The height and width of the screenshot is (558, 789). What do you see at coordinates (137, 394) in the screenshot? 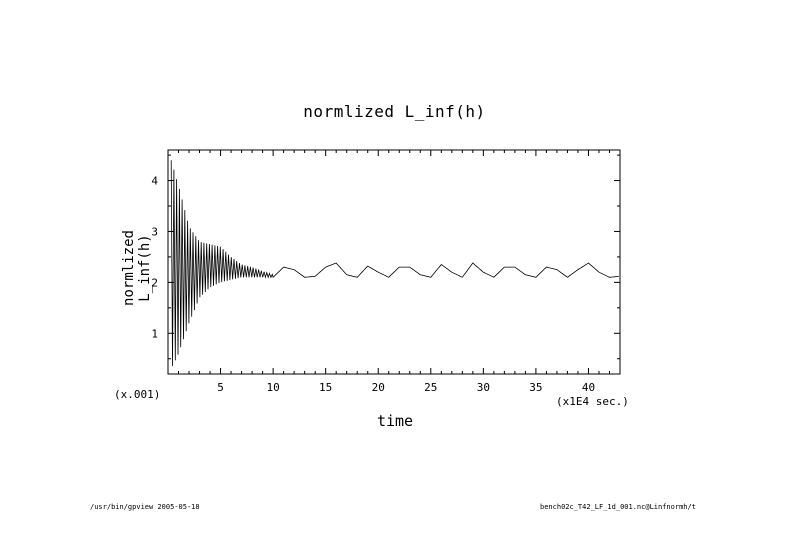
I see `y-scale-factor: (x.001)` at bounding box center [137, 394].